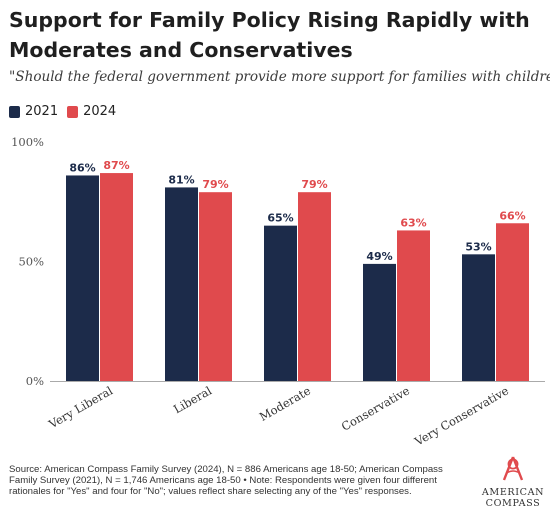 This screenshot has width=550, height=525. I want to click on y-tick-label: 0%, so click(35, 381).